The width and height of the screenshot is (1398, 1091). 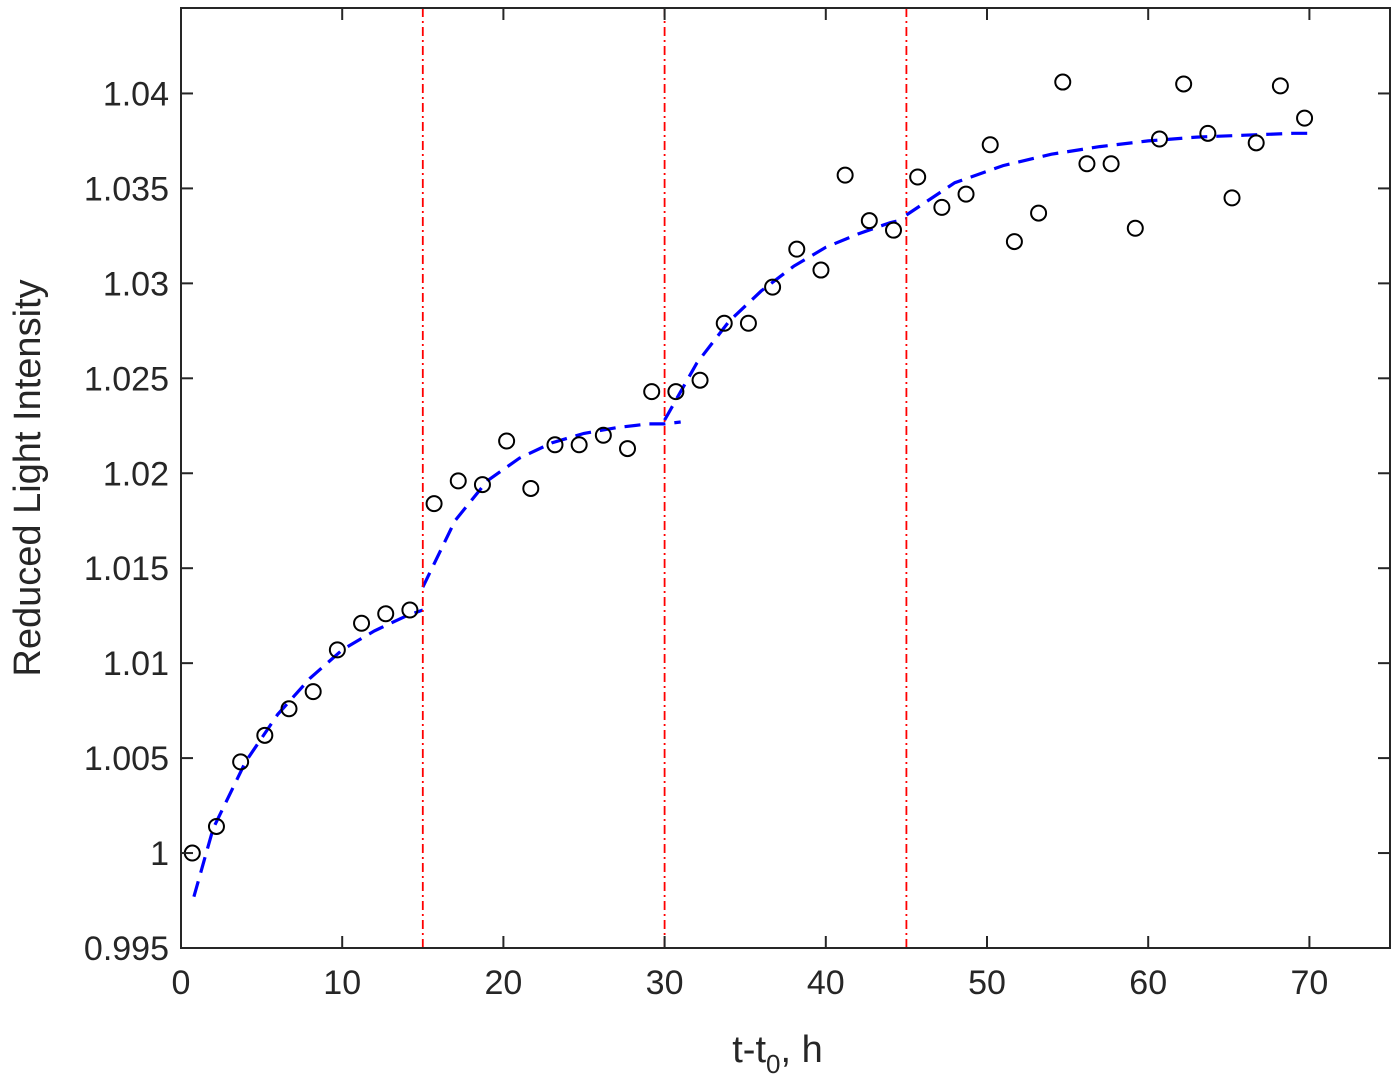 I want to click on y-tick-label: 1.04, so click(x=136, y=94).